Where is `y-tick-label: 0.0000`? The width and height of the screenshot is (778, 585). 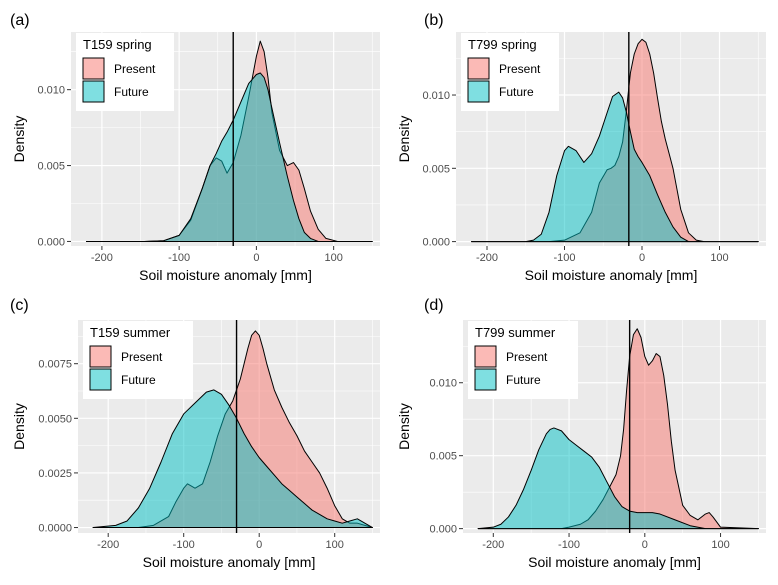
y-tick-label: 0.0000 is located at coordinates (55, 529).